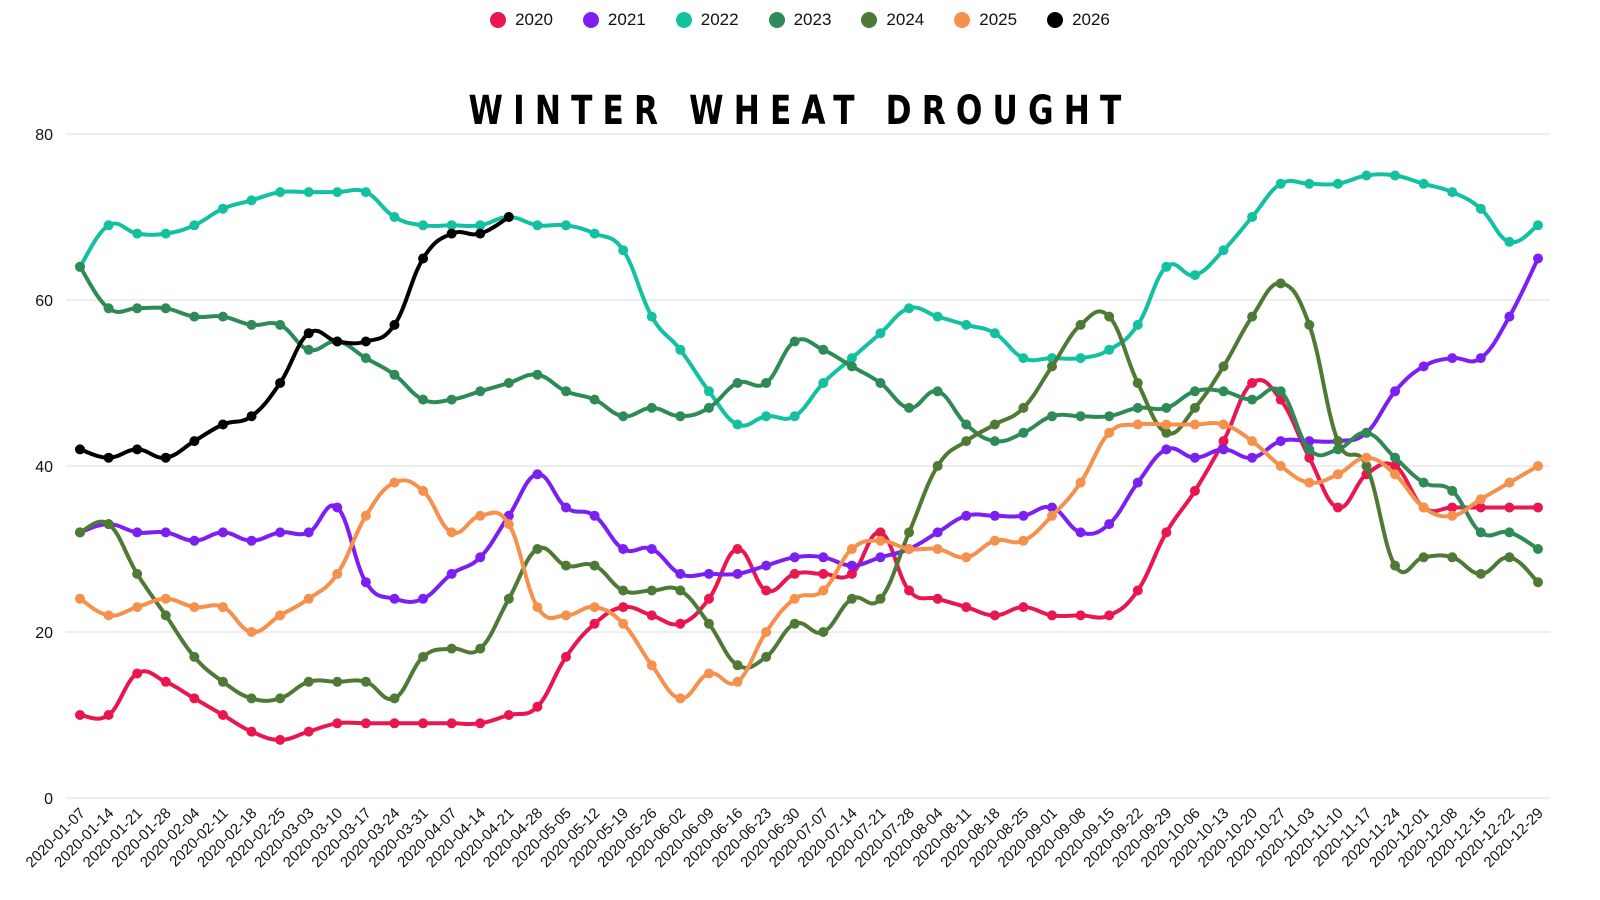  What do you see at coordinates (521, 20) in the screenshot?
I see `legend-item-2020: 2020` at bounding box center [521, 20].